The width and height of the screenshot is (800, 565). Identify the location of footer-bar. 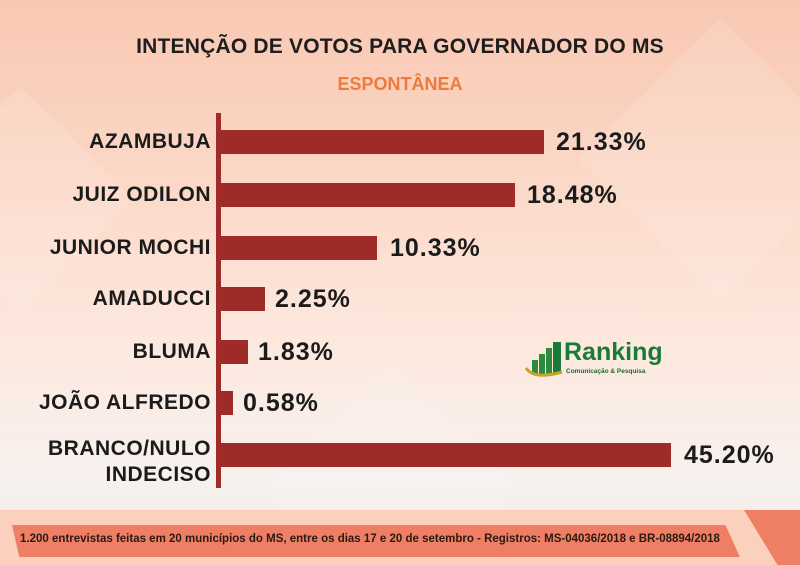
(376, 541).